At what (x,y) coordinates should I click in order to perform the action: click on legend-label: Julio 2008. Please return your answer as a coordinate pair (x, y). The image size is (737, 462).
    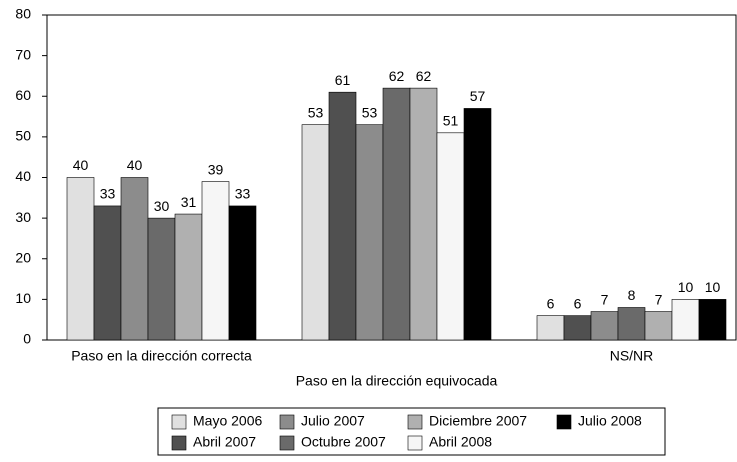
    Looking at the image, I should click on (610, 421).